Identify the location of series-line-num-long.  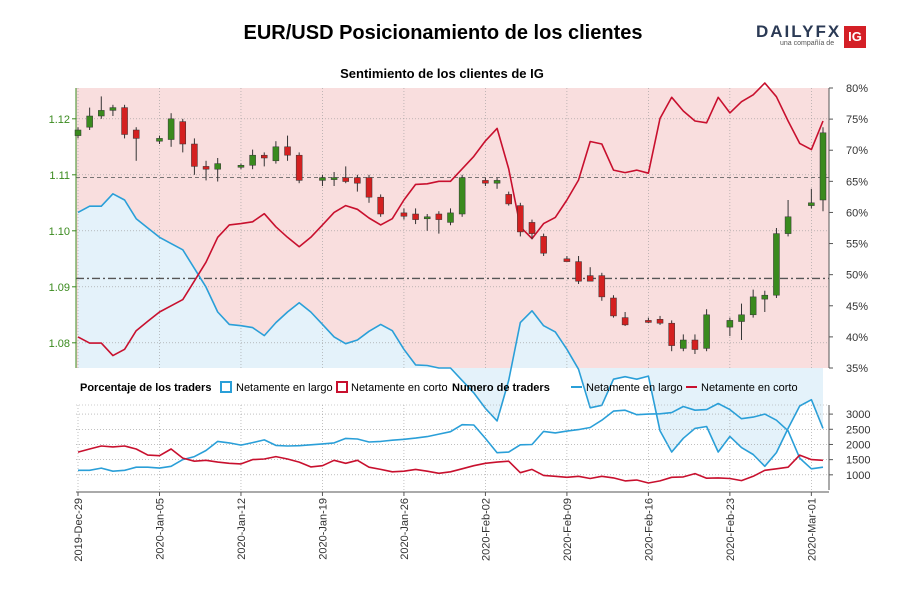
(451, 437).